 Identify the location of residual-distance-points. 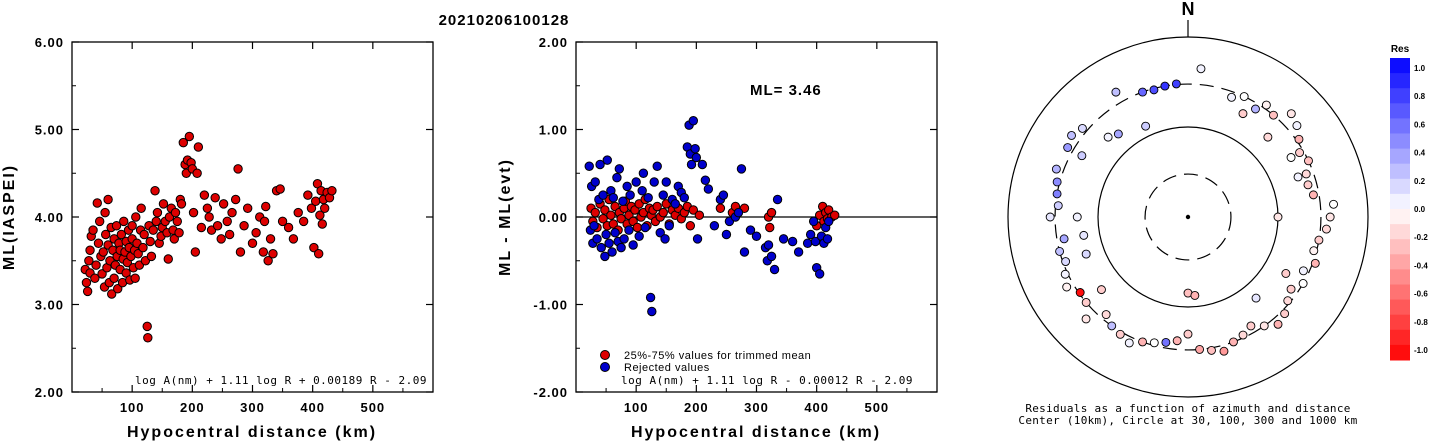
(712, 216).